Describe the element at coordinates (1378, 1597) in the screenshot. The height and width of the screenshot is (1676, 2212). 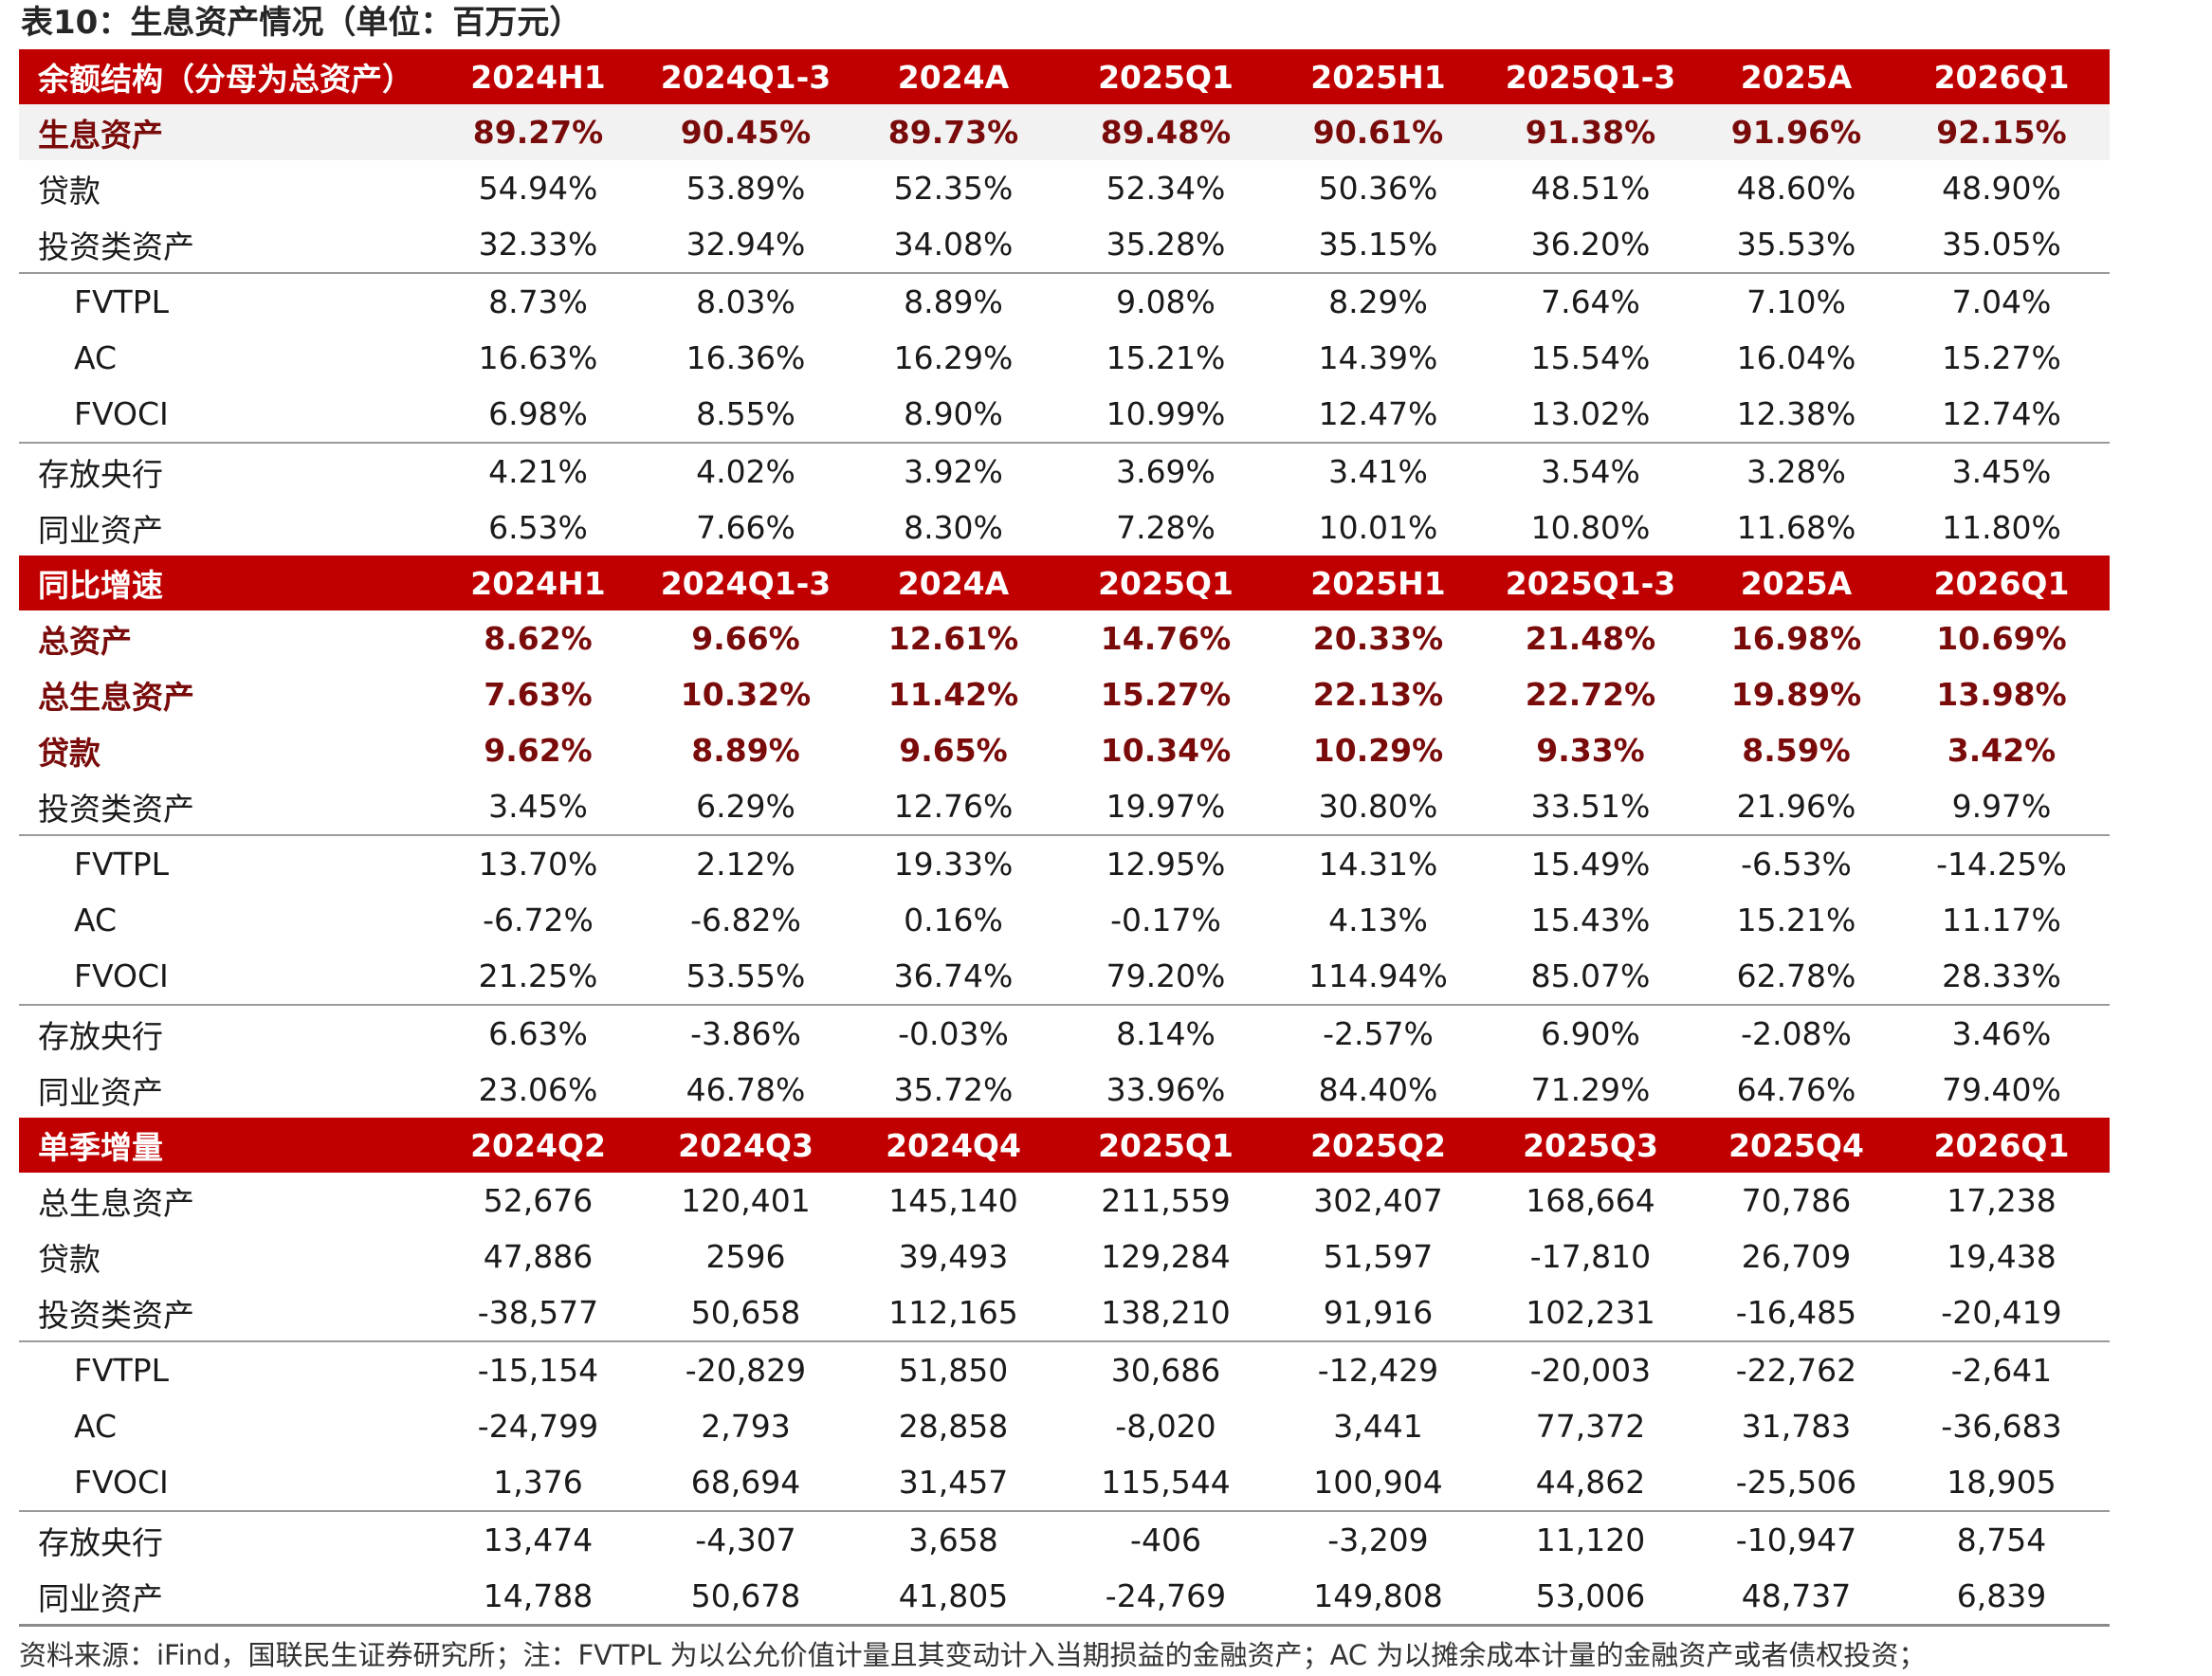
I see `table-cell: 149,808` at that location.